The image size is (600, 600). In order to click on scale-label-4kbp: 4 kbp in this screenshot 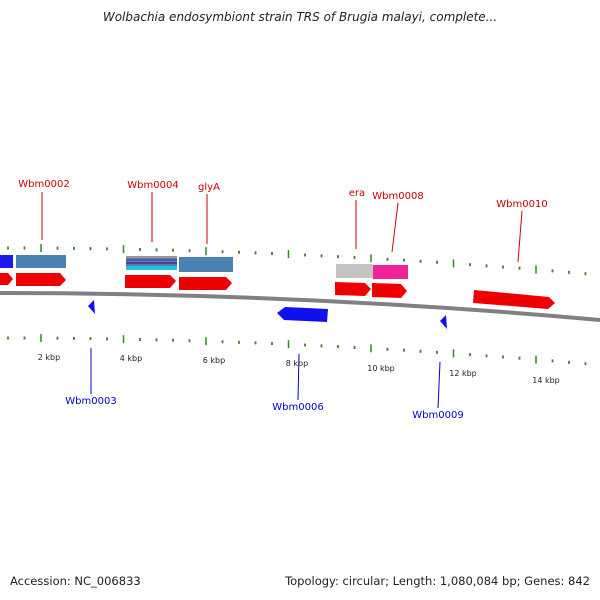, I will do `click(131, 358)`.